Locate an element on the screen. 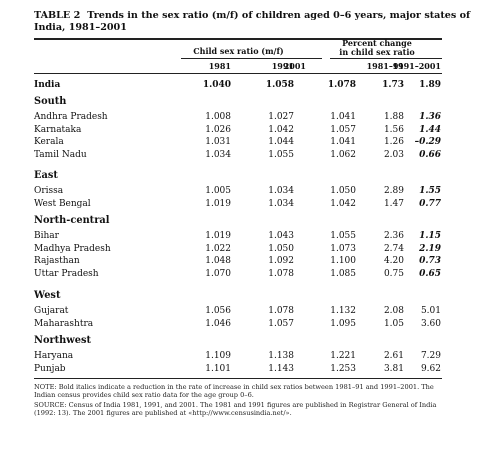 This screenshot has height=453, width=500. table-row: Madhya Pradesh 1.022 1.050 1.073 2.74 2.19 is located at coordinates (238, 249).